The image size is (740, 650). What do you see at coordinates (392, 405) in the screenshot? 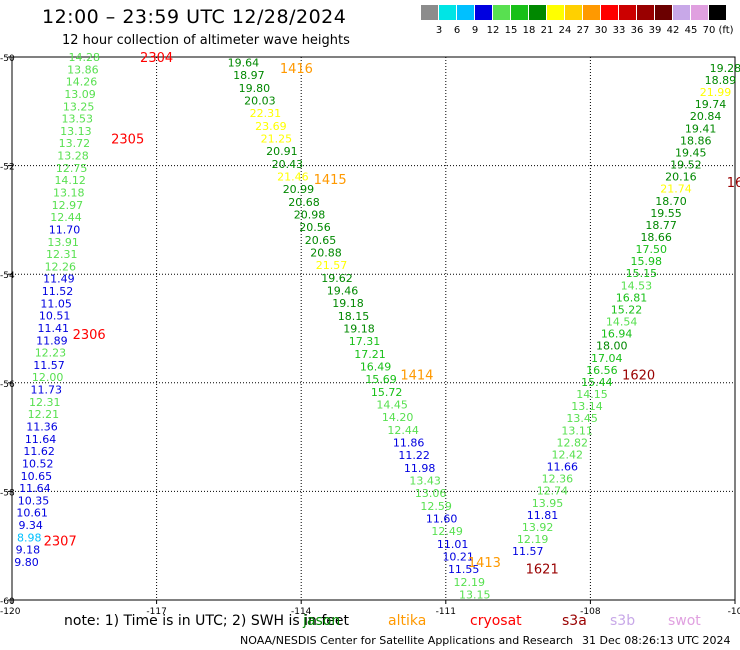
I see `wave-height-value: 14.45` at bounding box center [392, 405].